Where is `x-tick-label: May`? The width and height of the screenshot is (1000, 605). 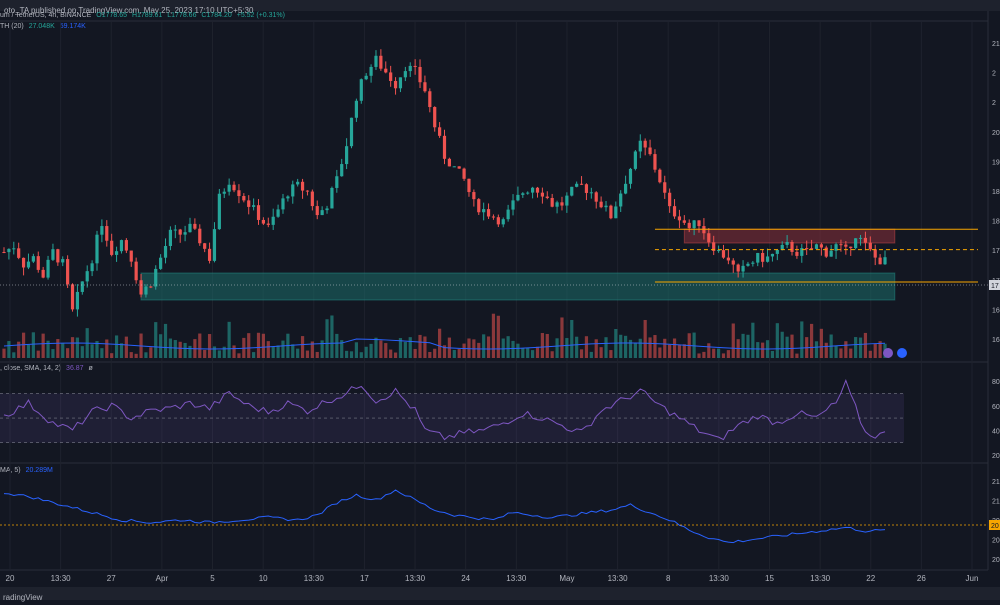 x-tick-label: May is located at coordinates (566, 578).